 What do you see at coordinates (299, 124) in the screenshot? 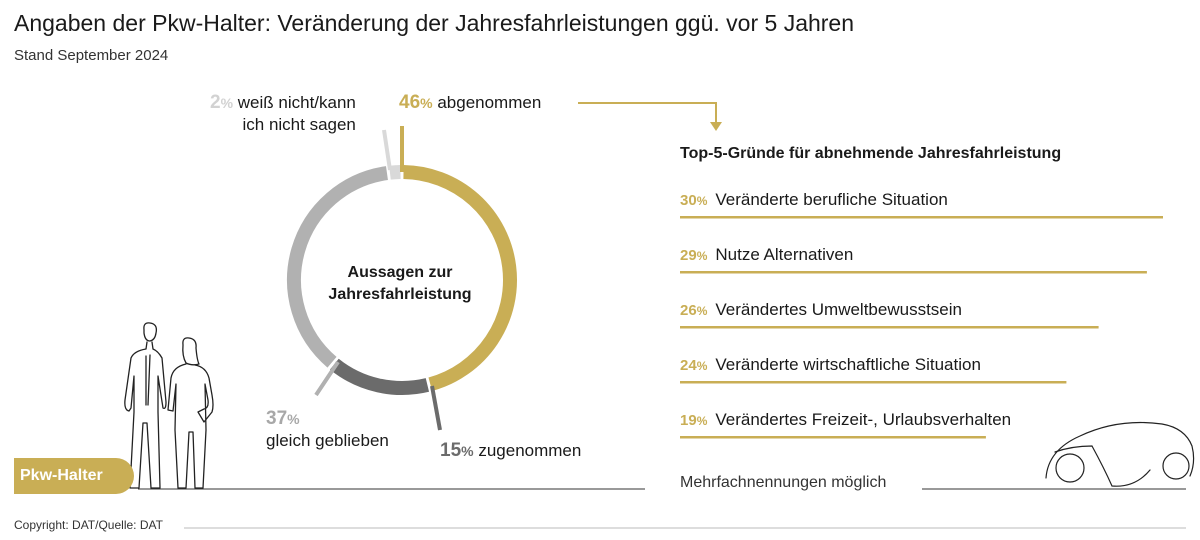
I see `slice-name-weissnicht-line2: ich nicht sagen` at bounding box center [299, 124].